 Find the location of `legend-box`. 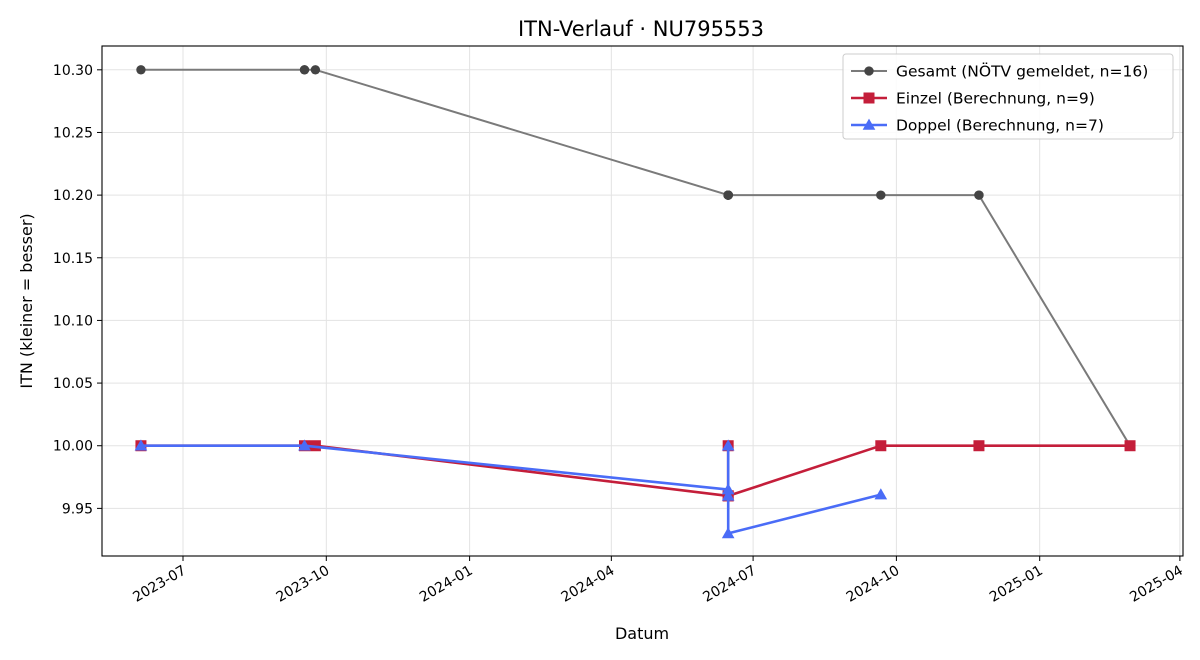

legend-box is located at coordinates (1008, 96).